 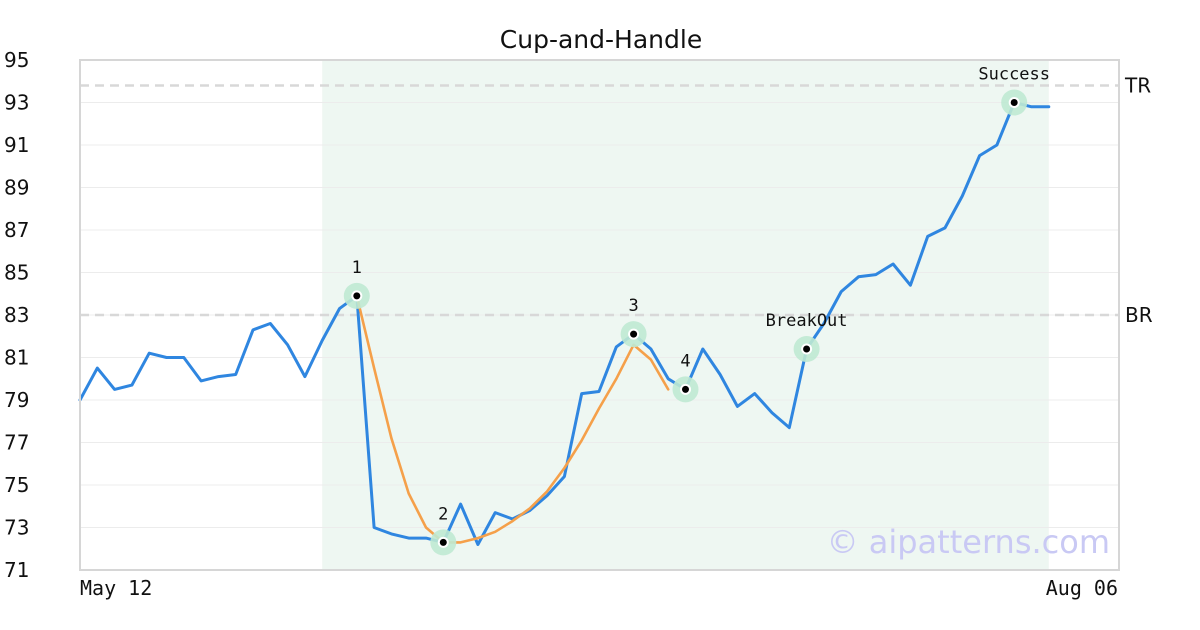 What do you see at coordinates (1139, 315) in the screenshot?
I see `level-label: BR` at bounding box center [1139, 315].